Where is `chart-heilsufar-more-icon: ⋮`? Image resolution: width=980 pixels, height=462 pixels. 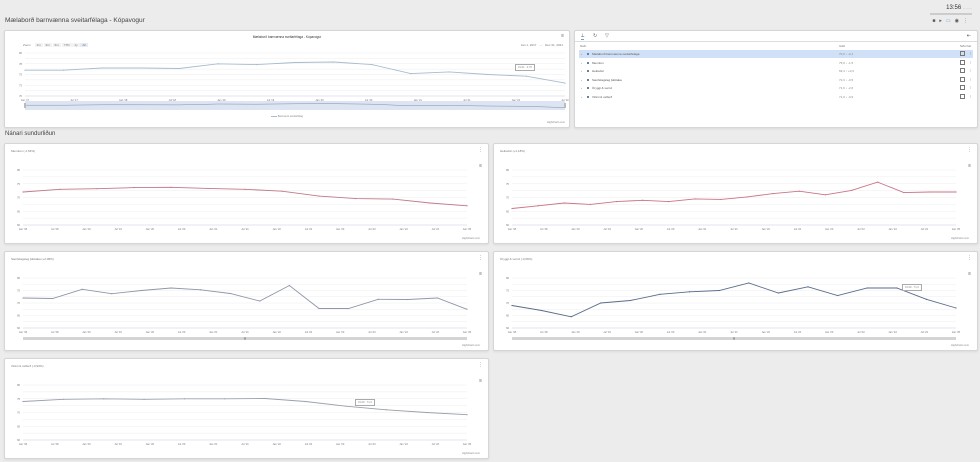 chart-heilsufar-more-icon: ⋮ is located at coordinates (969, 150).